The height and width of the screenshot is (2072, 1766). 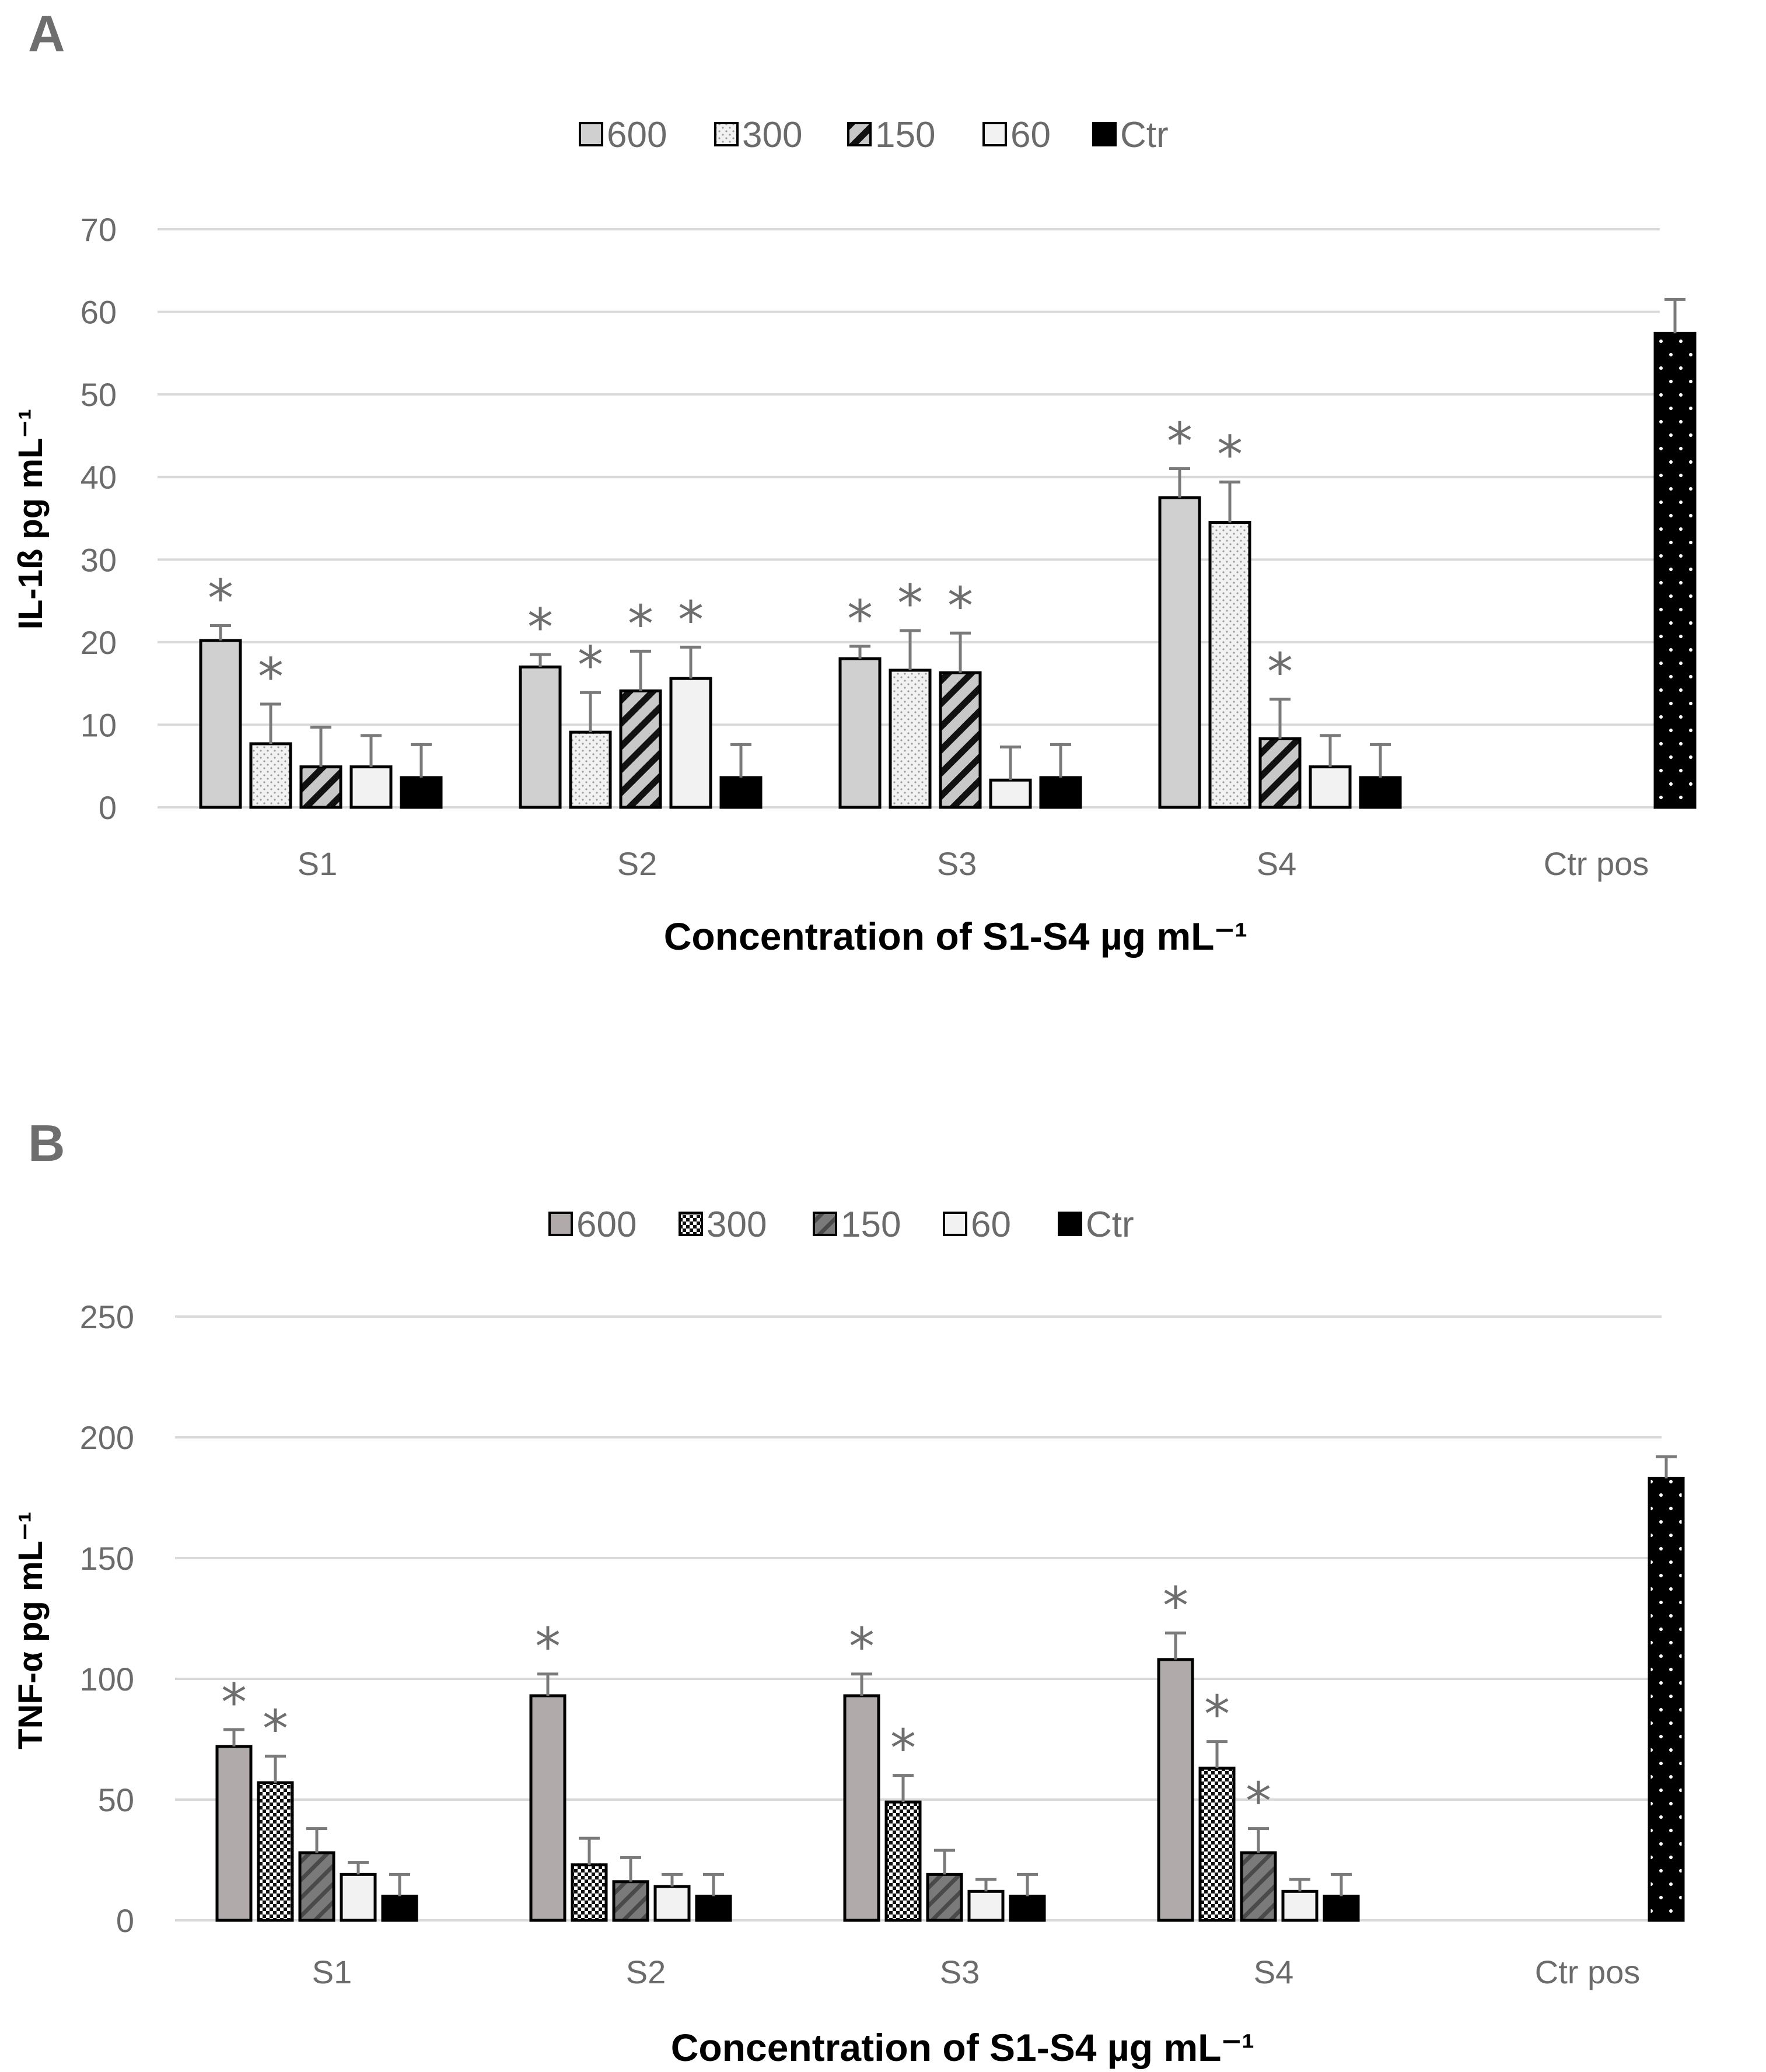 I want to click on panel-a-x-ticks: S1 S2 S3 S4 Ctr pos, so click(x=973, y=863).